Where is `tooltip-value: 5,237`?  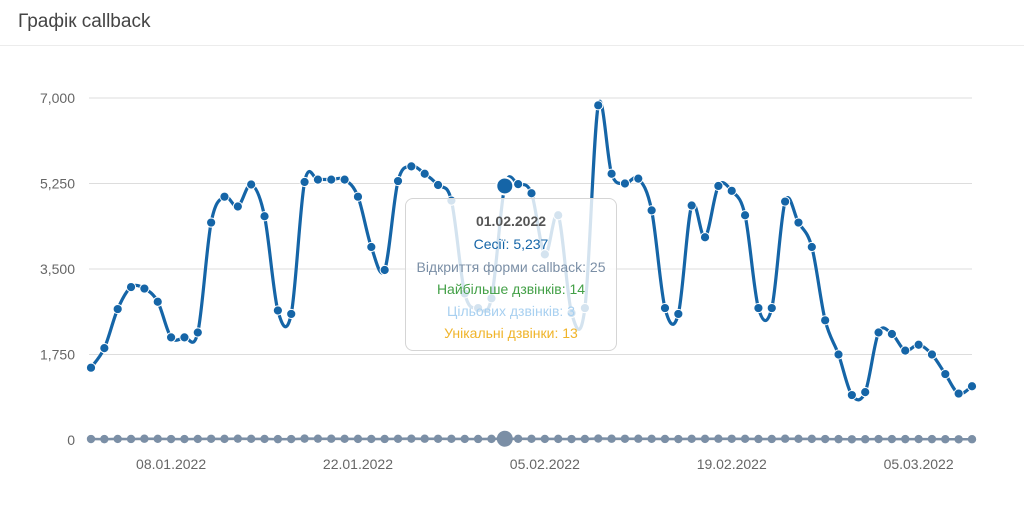 tooltip-value: 5,237 is located at coordinates (531, 244).